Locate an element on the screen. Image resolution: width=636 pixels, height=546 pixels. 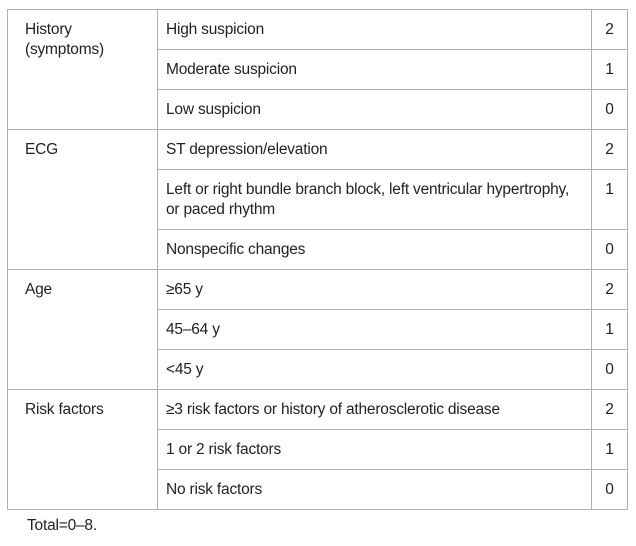
table-row: Low suspicion 0 is located at coordinates (318, 109).